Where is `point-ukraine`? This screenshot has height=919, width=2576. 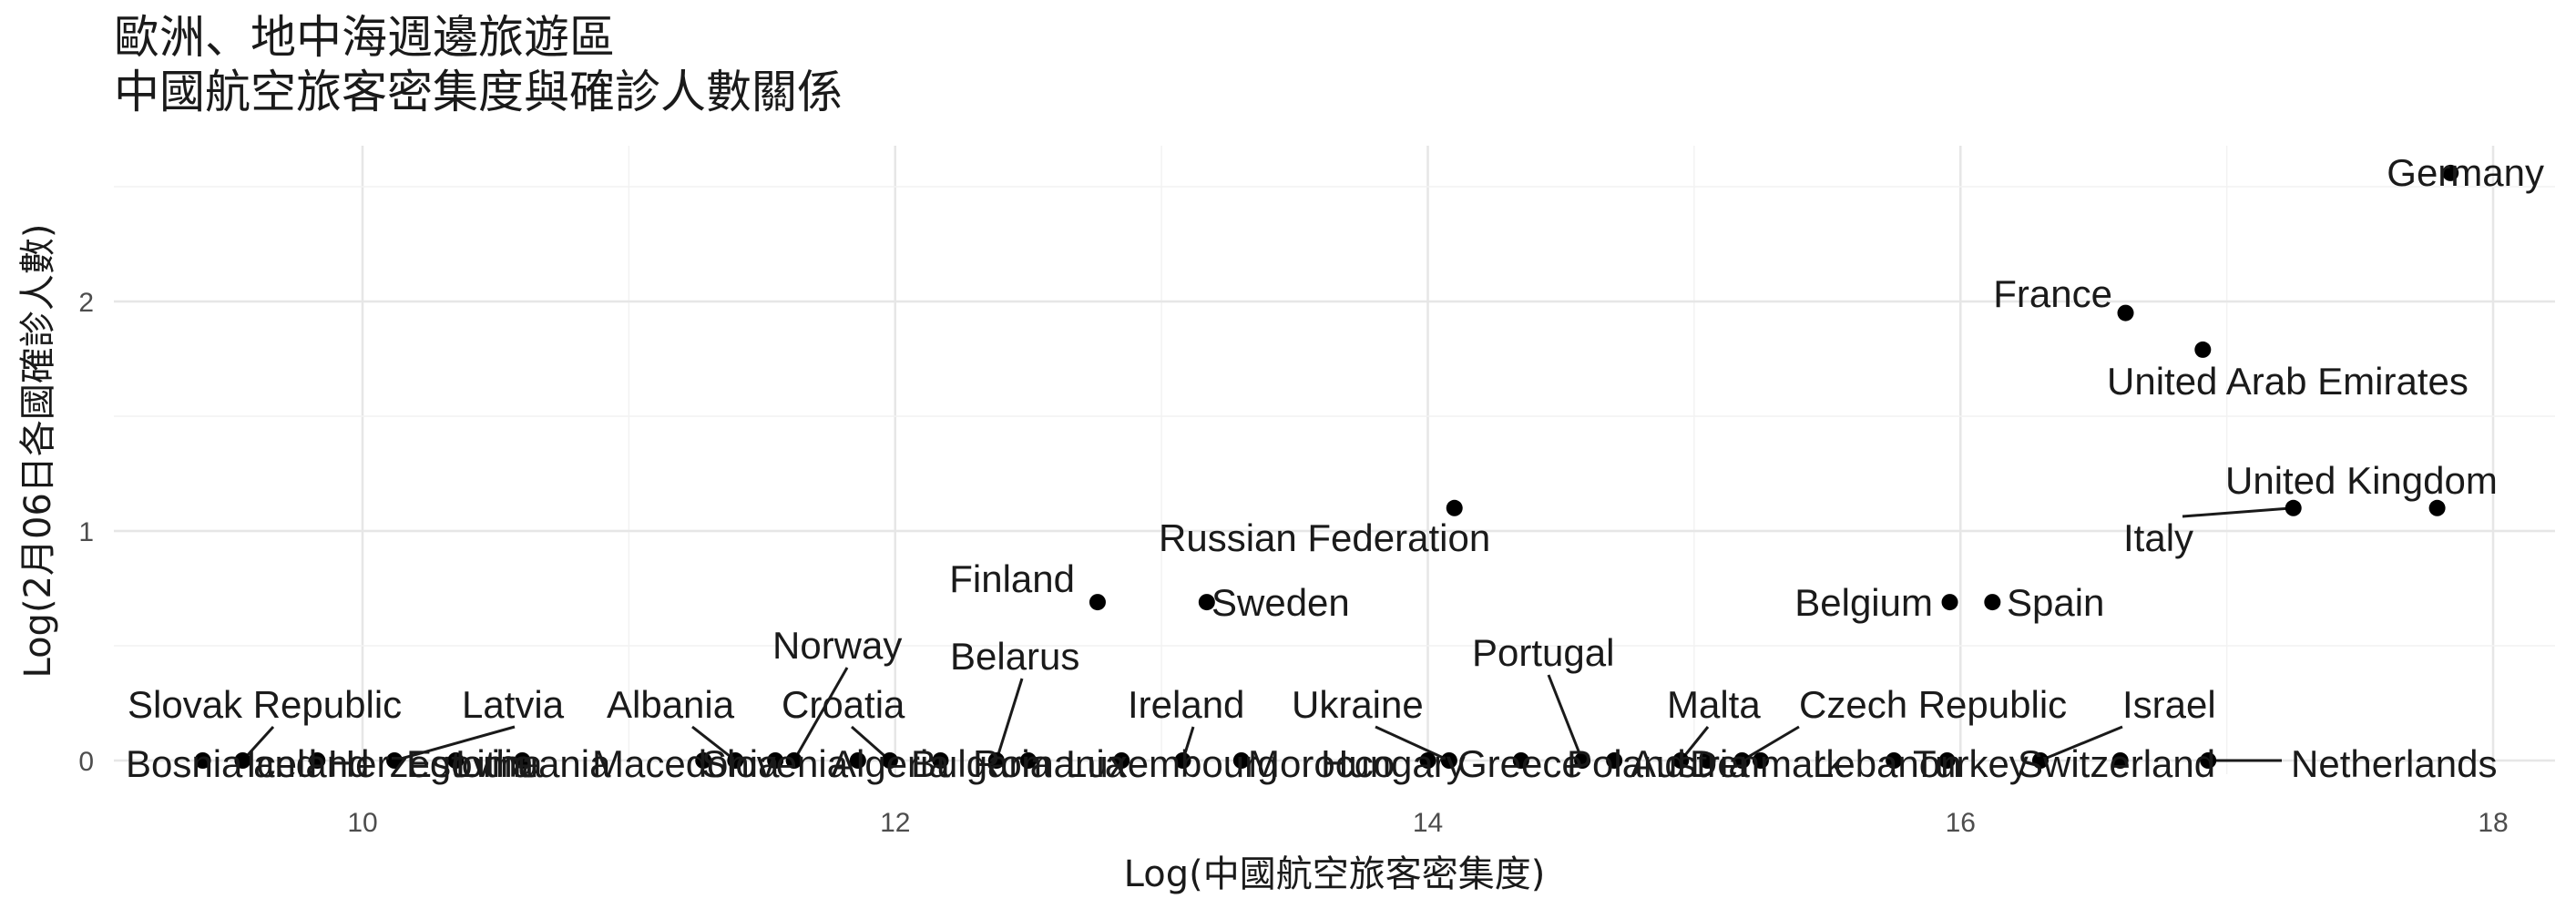
point-ukraine is located at coordinates (1448, 760).